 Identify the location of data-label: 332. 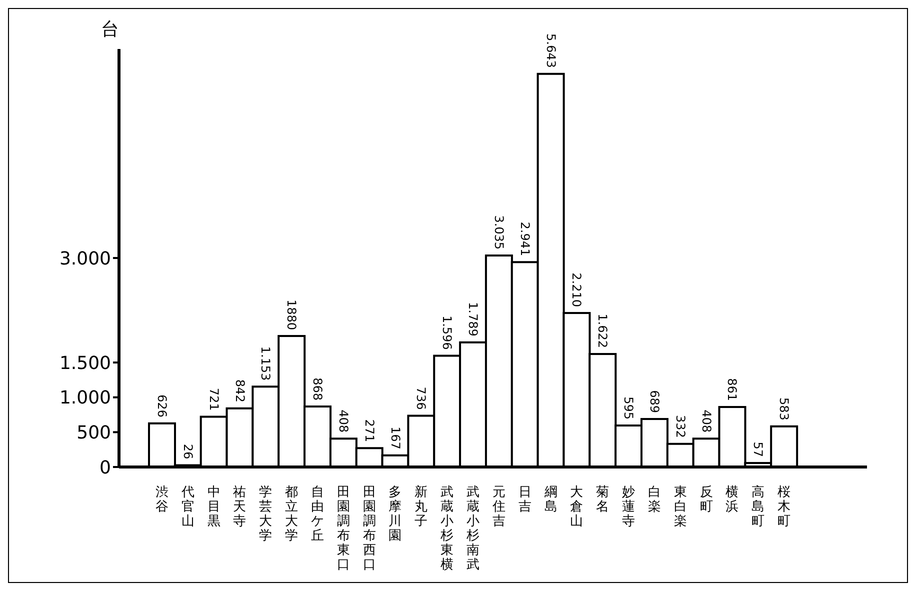
(680, 426).